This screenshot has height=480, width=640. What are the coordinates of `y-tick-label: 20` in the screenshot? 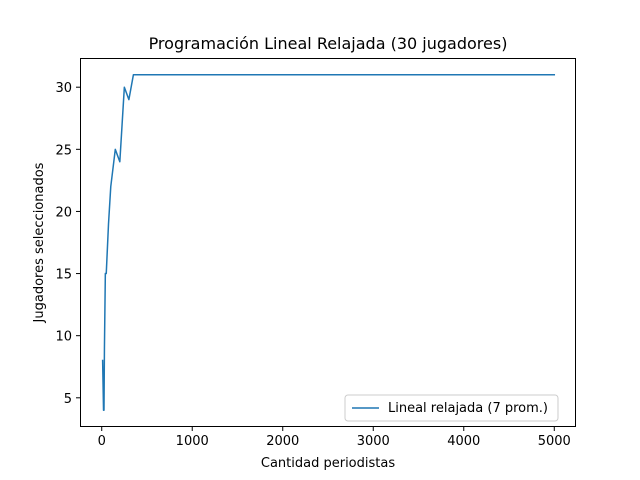 It's located at (63, 212).